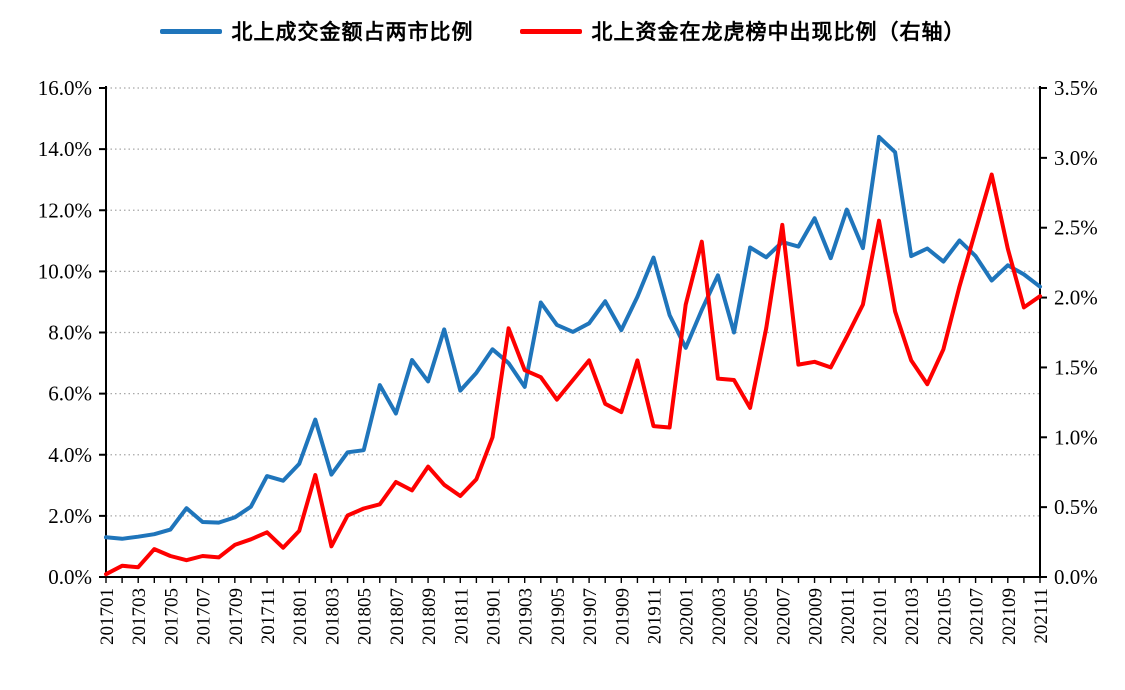 The width and height of the screenshot is (1125, 690). I want to click on right-axis-label: 2.5%, so click(1076, 228).